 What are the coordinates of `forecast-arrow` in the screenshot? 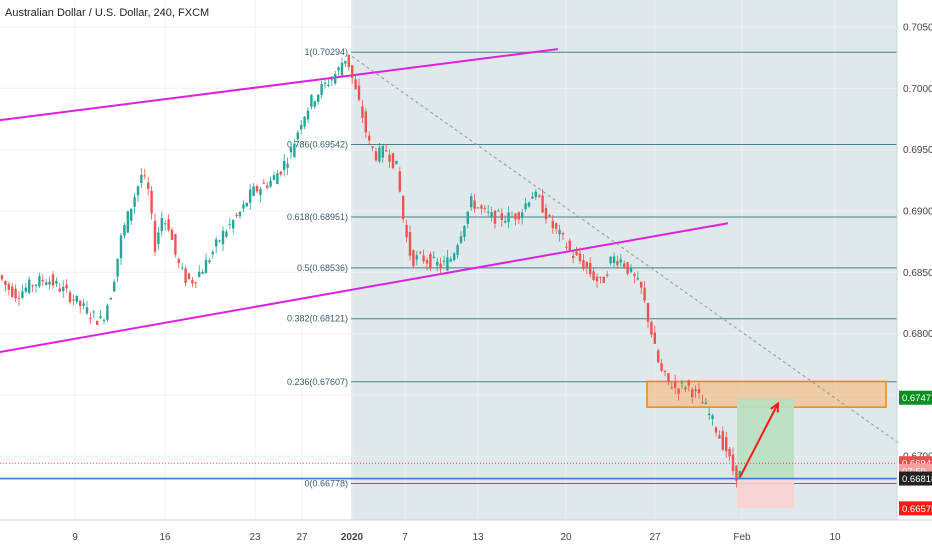 It's located at (759, 439).